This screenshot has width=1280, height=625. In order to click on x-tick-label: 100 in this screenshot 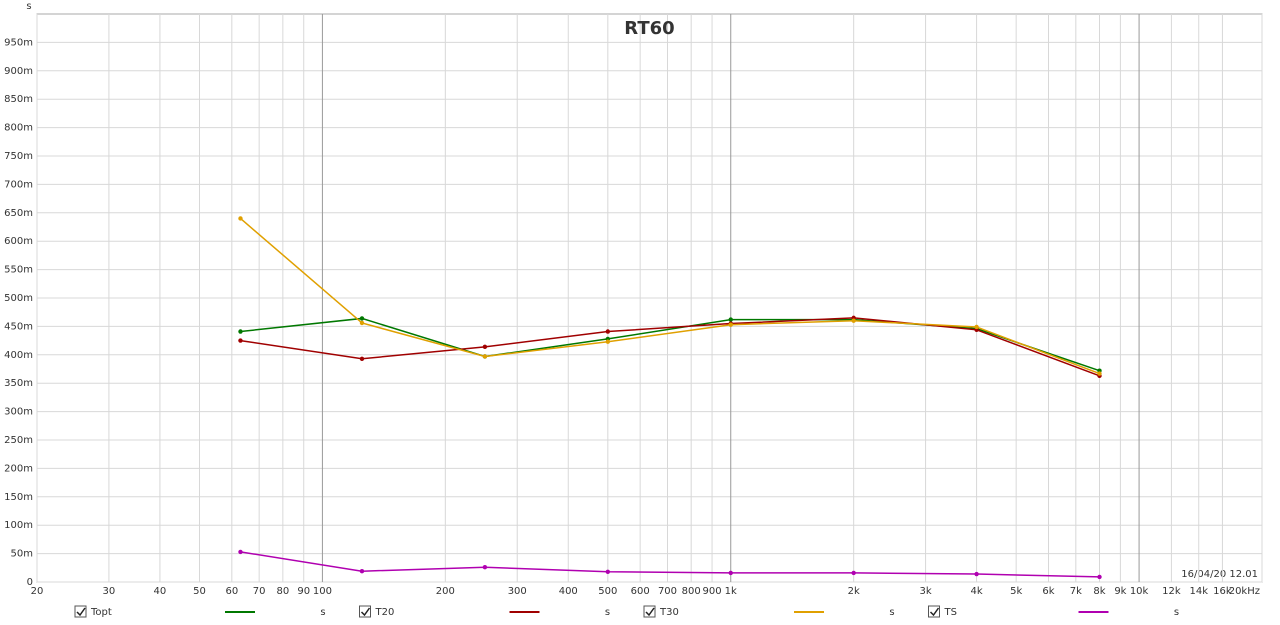, I will do `click(322, 591)`.